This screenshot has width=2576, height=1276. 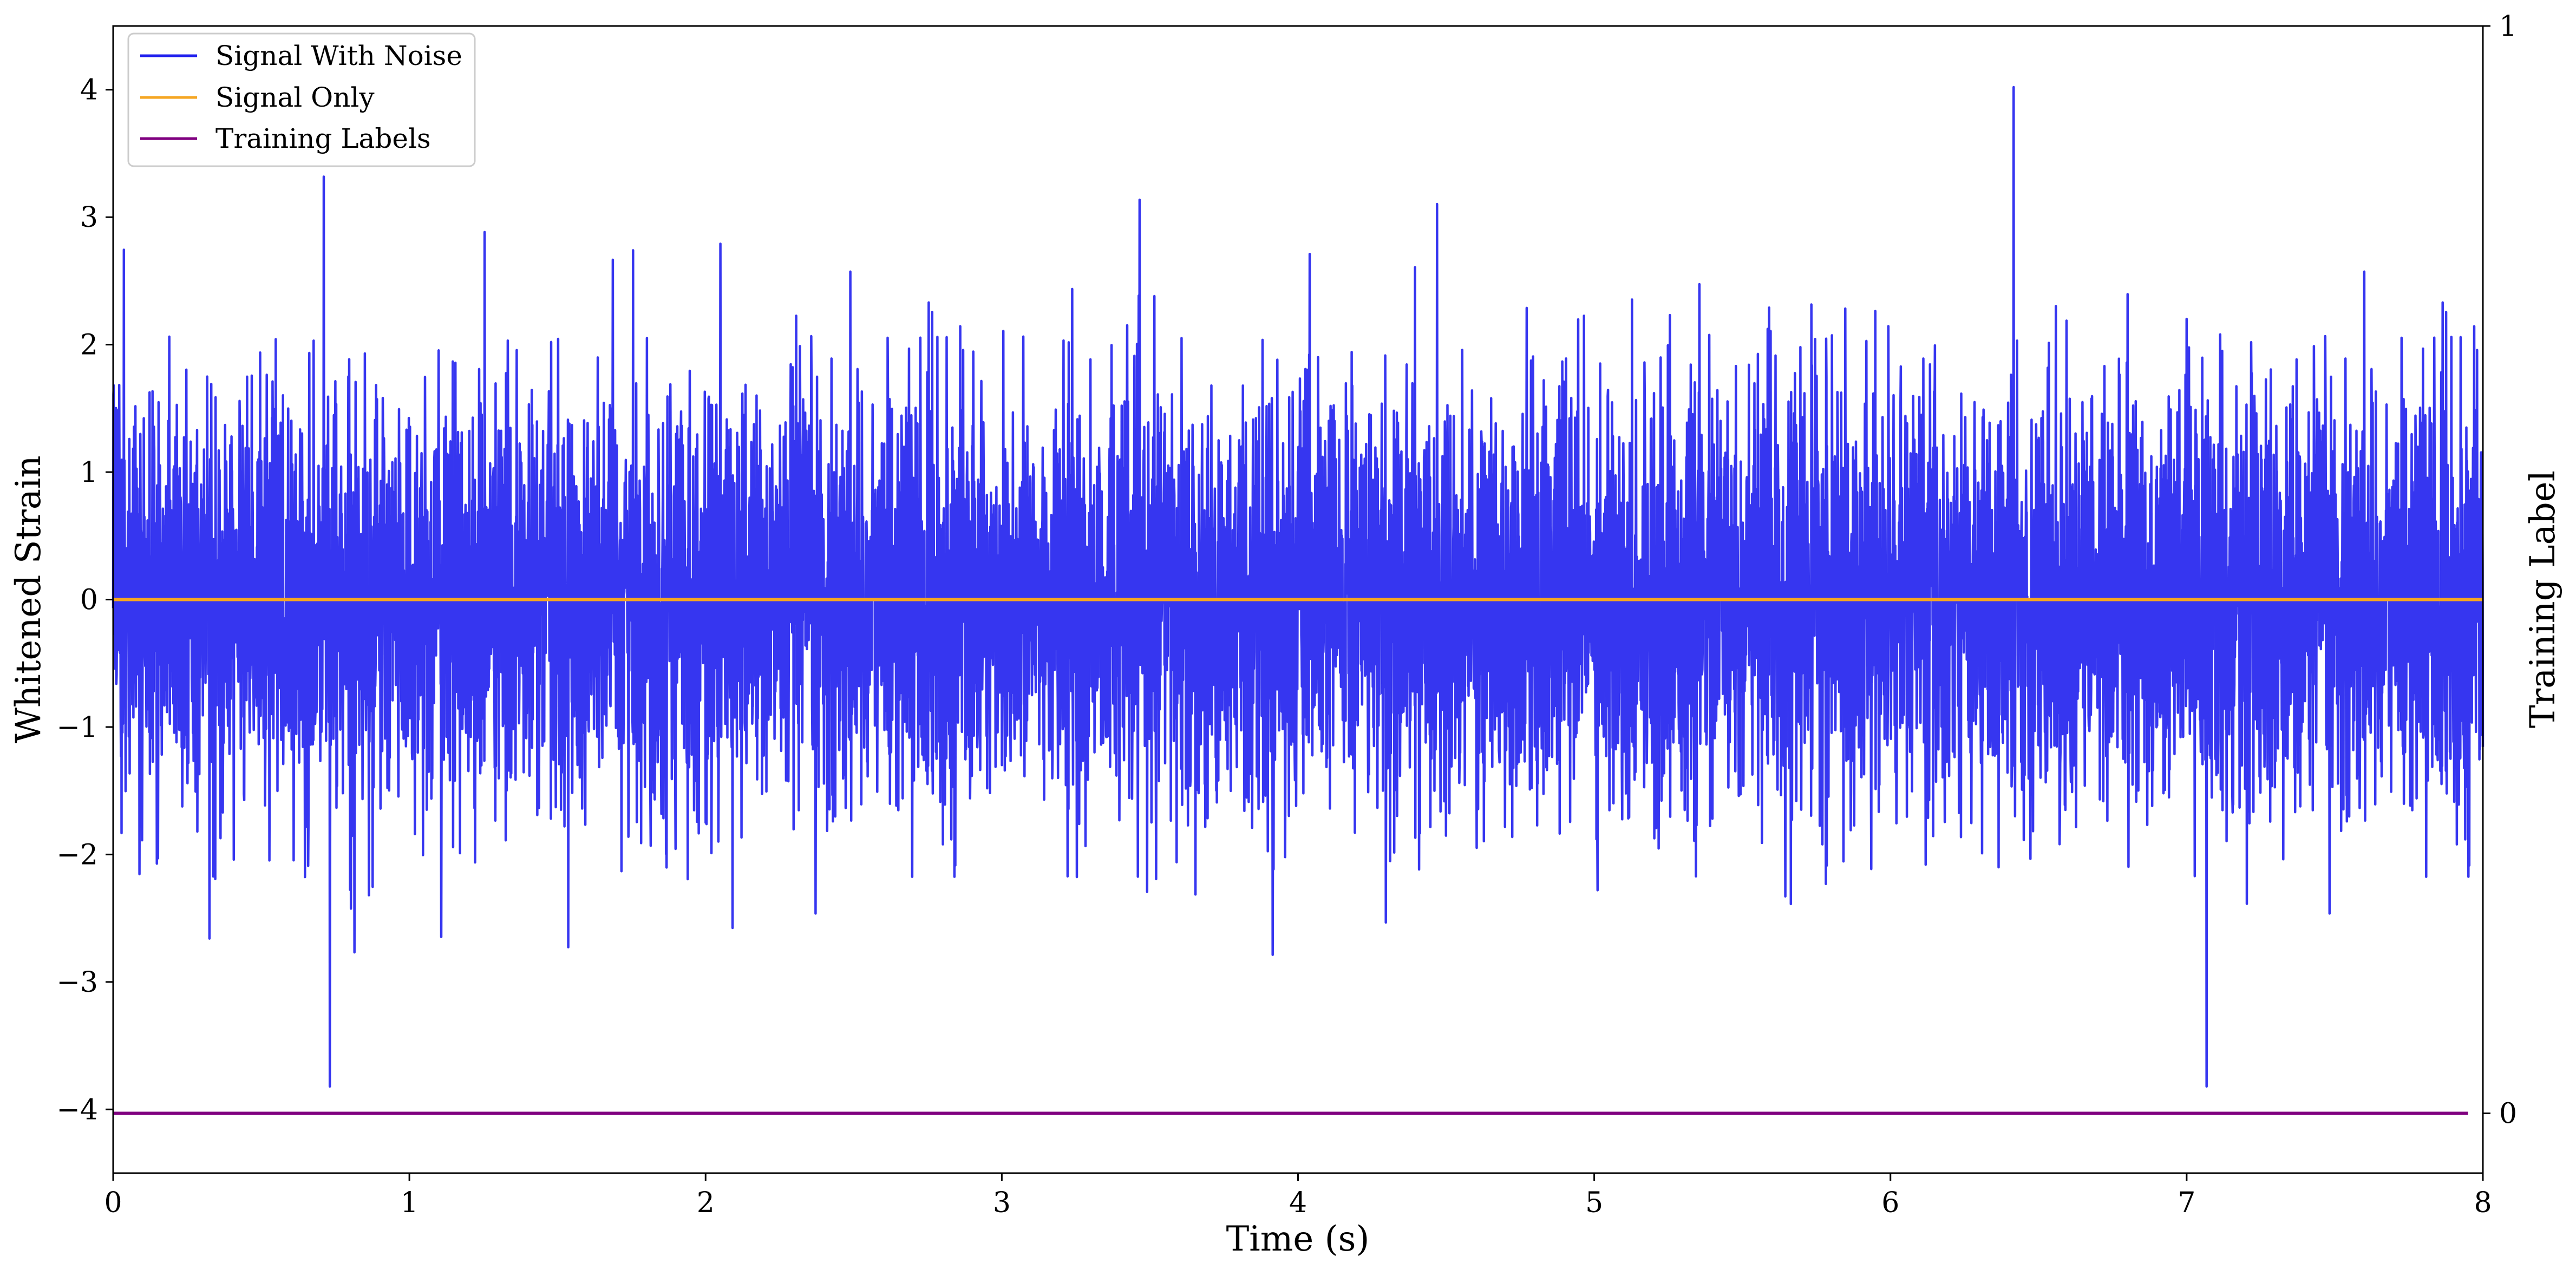 I want to click on y-tick-label: 1, so click(x=89, y=472).